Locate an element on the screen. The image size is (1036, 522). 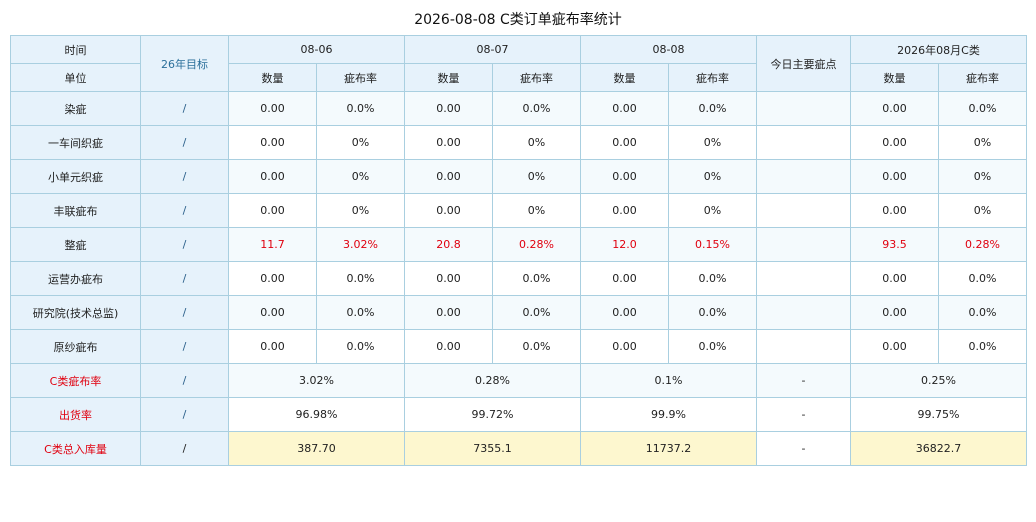
summary-value: 11737.2 is located at coordinates (668, 448).